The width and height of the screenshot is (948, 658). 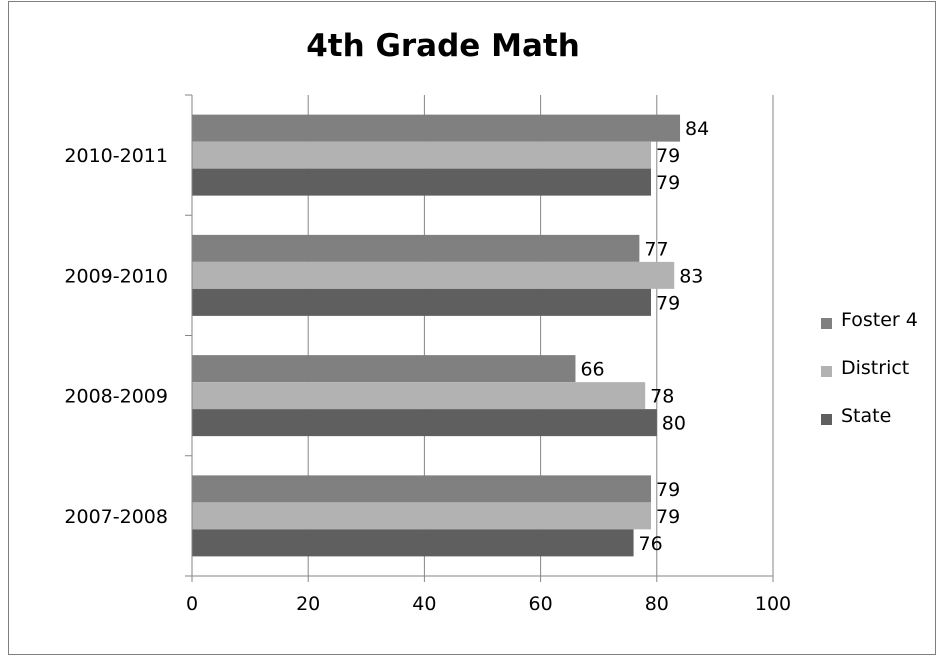 What do you see at coordinates (668, 490) in the screenshot?
I see `data-label-foster-4-2007-2008: 79` at bounding box center [668, 490].